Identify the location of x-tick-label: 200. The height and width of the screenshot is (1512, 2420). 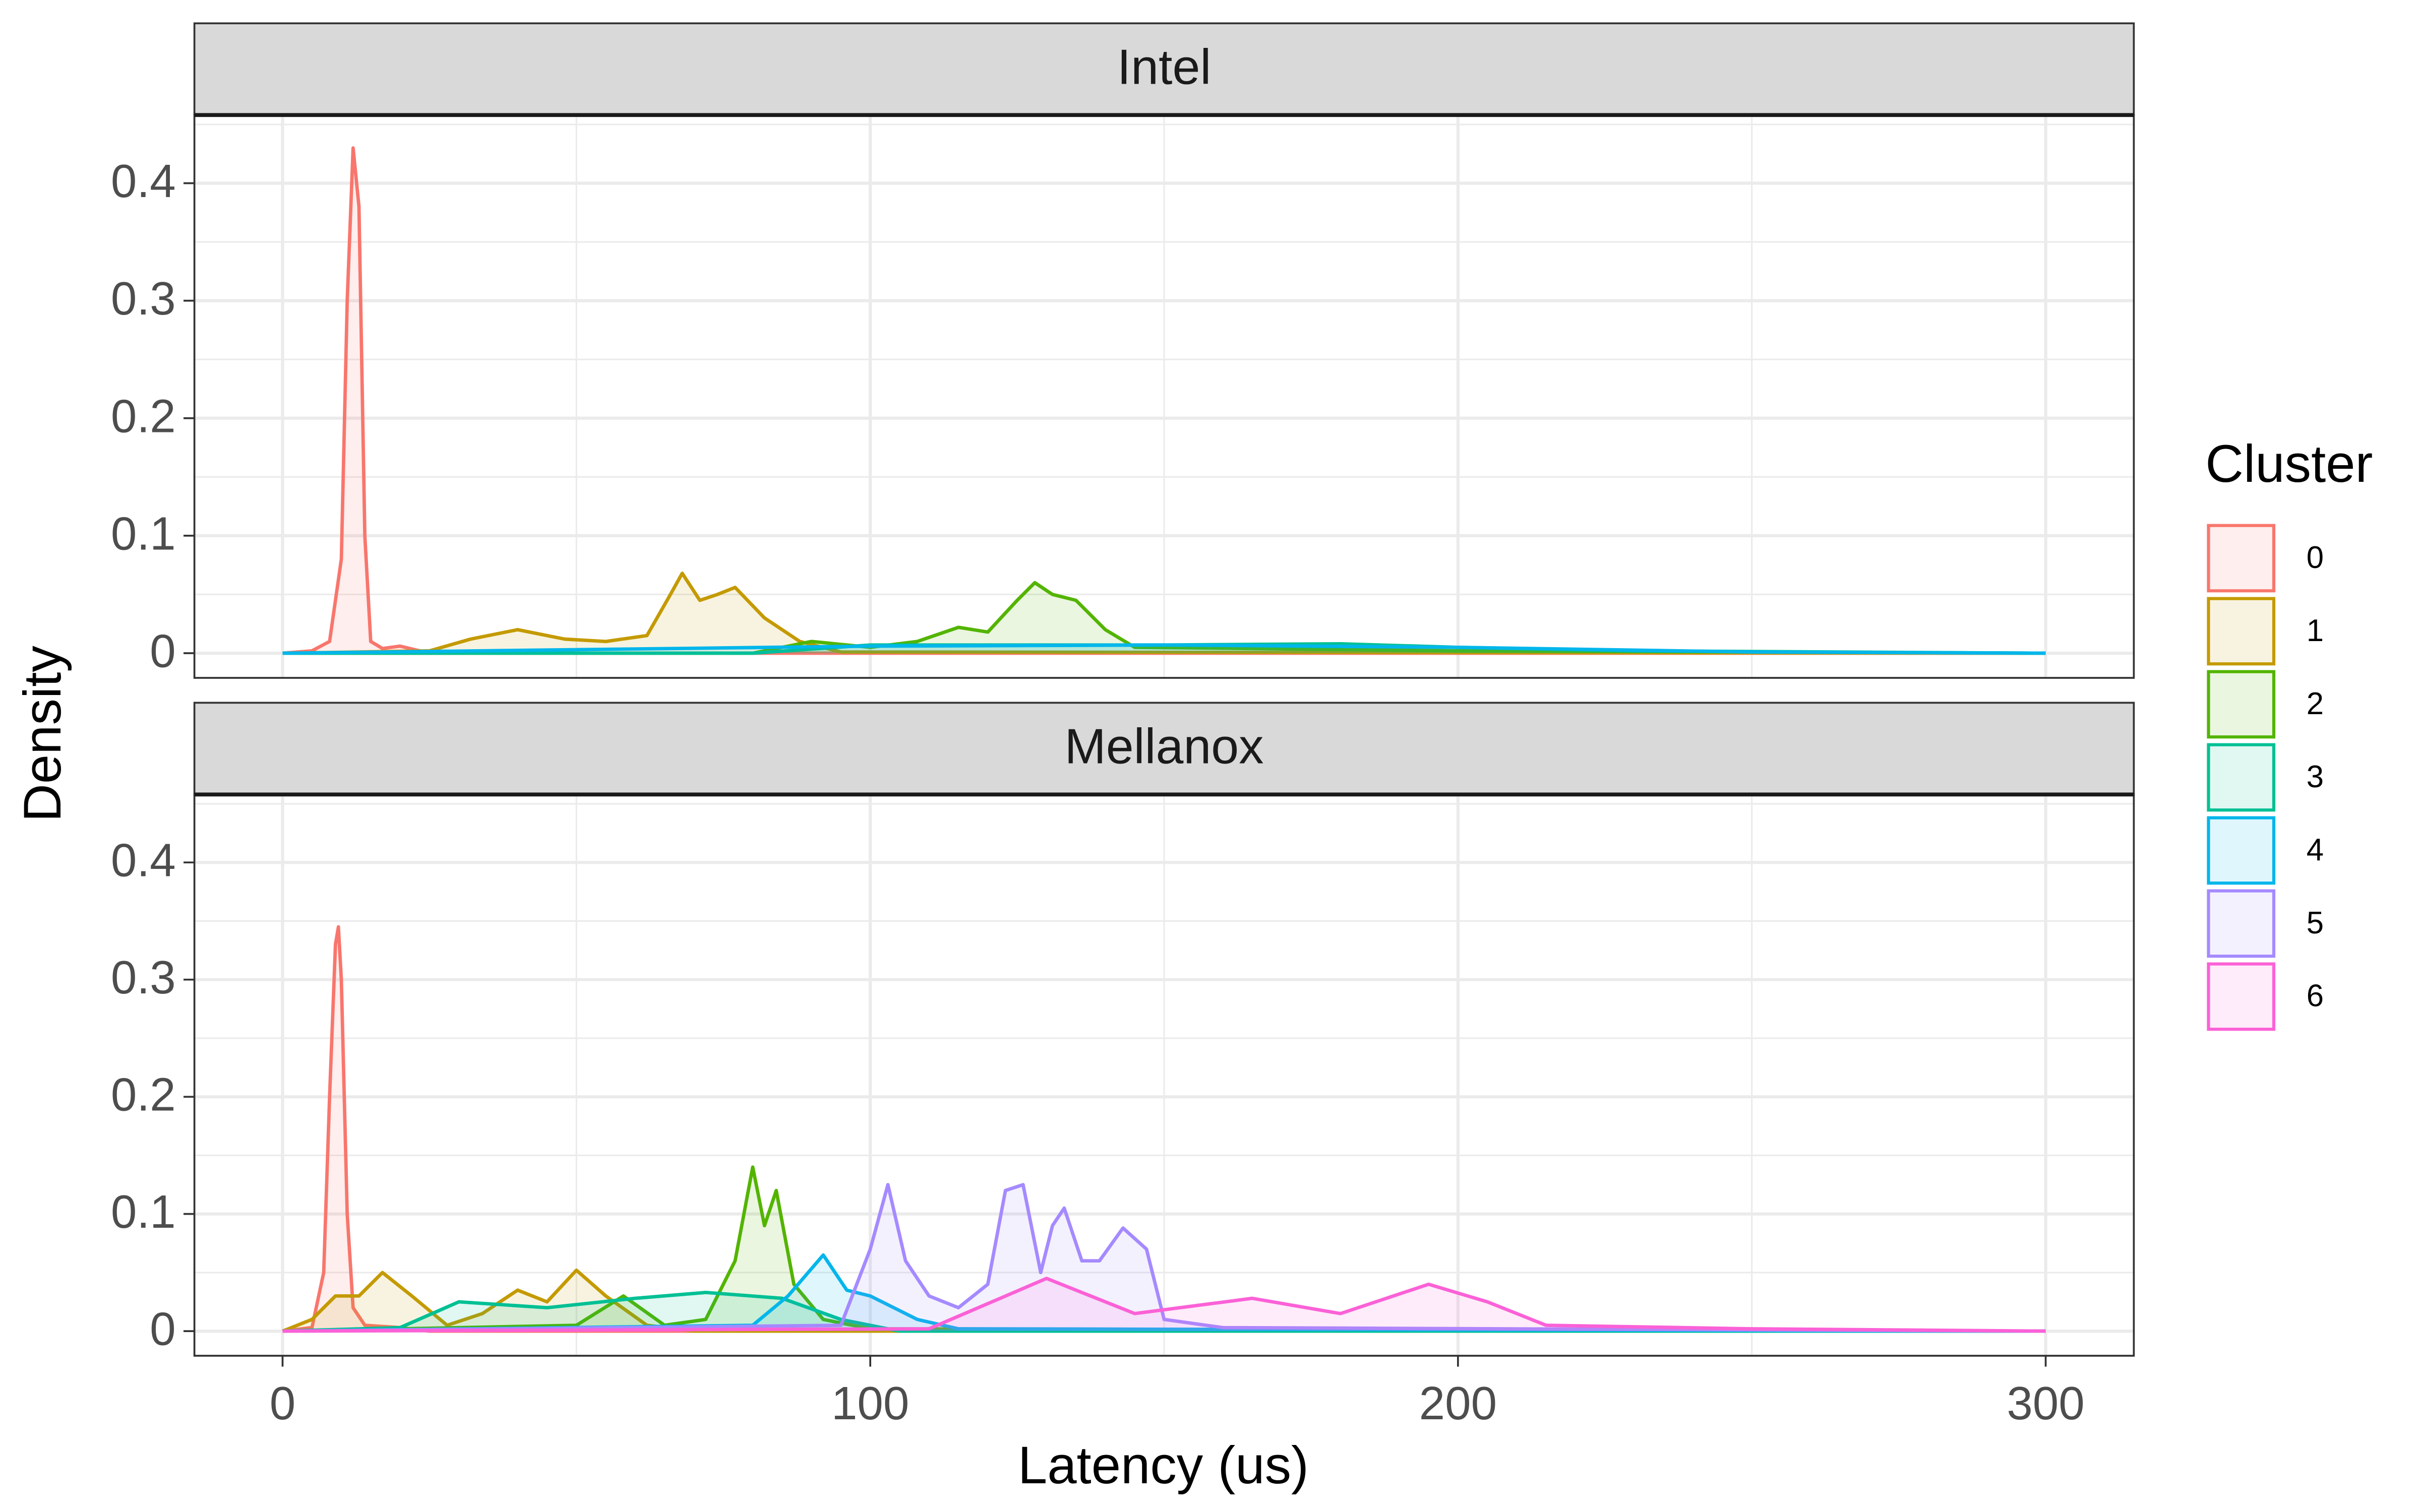
(1458, 1403).